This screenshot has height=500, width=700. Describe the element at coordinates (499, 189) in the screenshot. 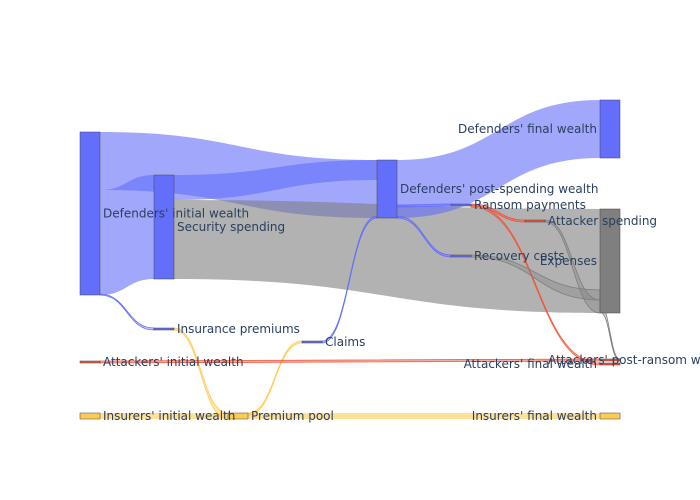

I see `node-label-def_post: Defenders' post-spending wealth` at that location.